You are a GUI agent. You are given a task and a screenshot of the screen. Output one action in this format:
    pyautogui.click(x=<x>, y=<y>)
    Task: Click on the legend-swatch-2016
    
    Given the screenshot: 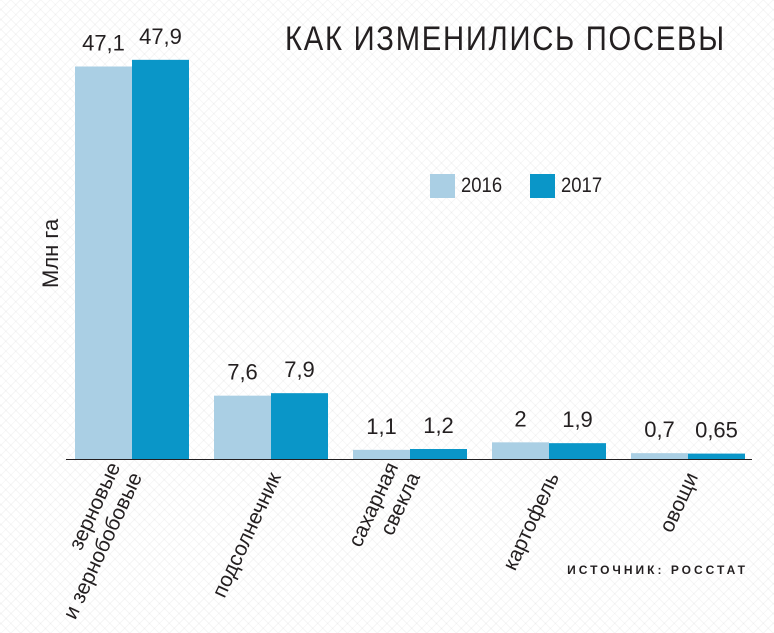 What is the action you would take?
    pyautogui.click(x=442, y=186)
    